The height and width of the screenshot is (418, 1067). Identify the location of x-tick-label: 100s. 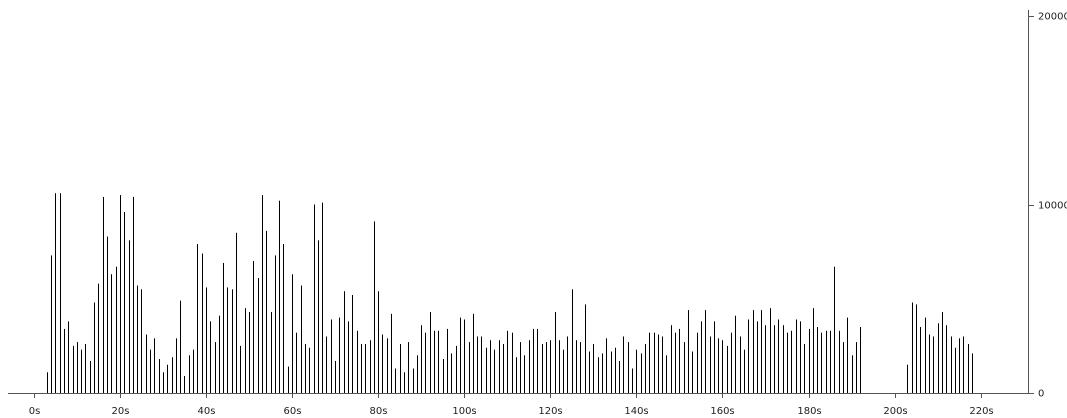
(464, 411).